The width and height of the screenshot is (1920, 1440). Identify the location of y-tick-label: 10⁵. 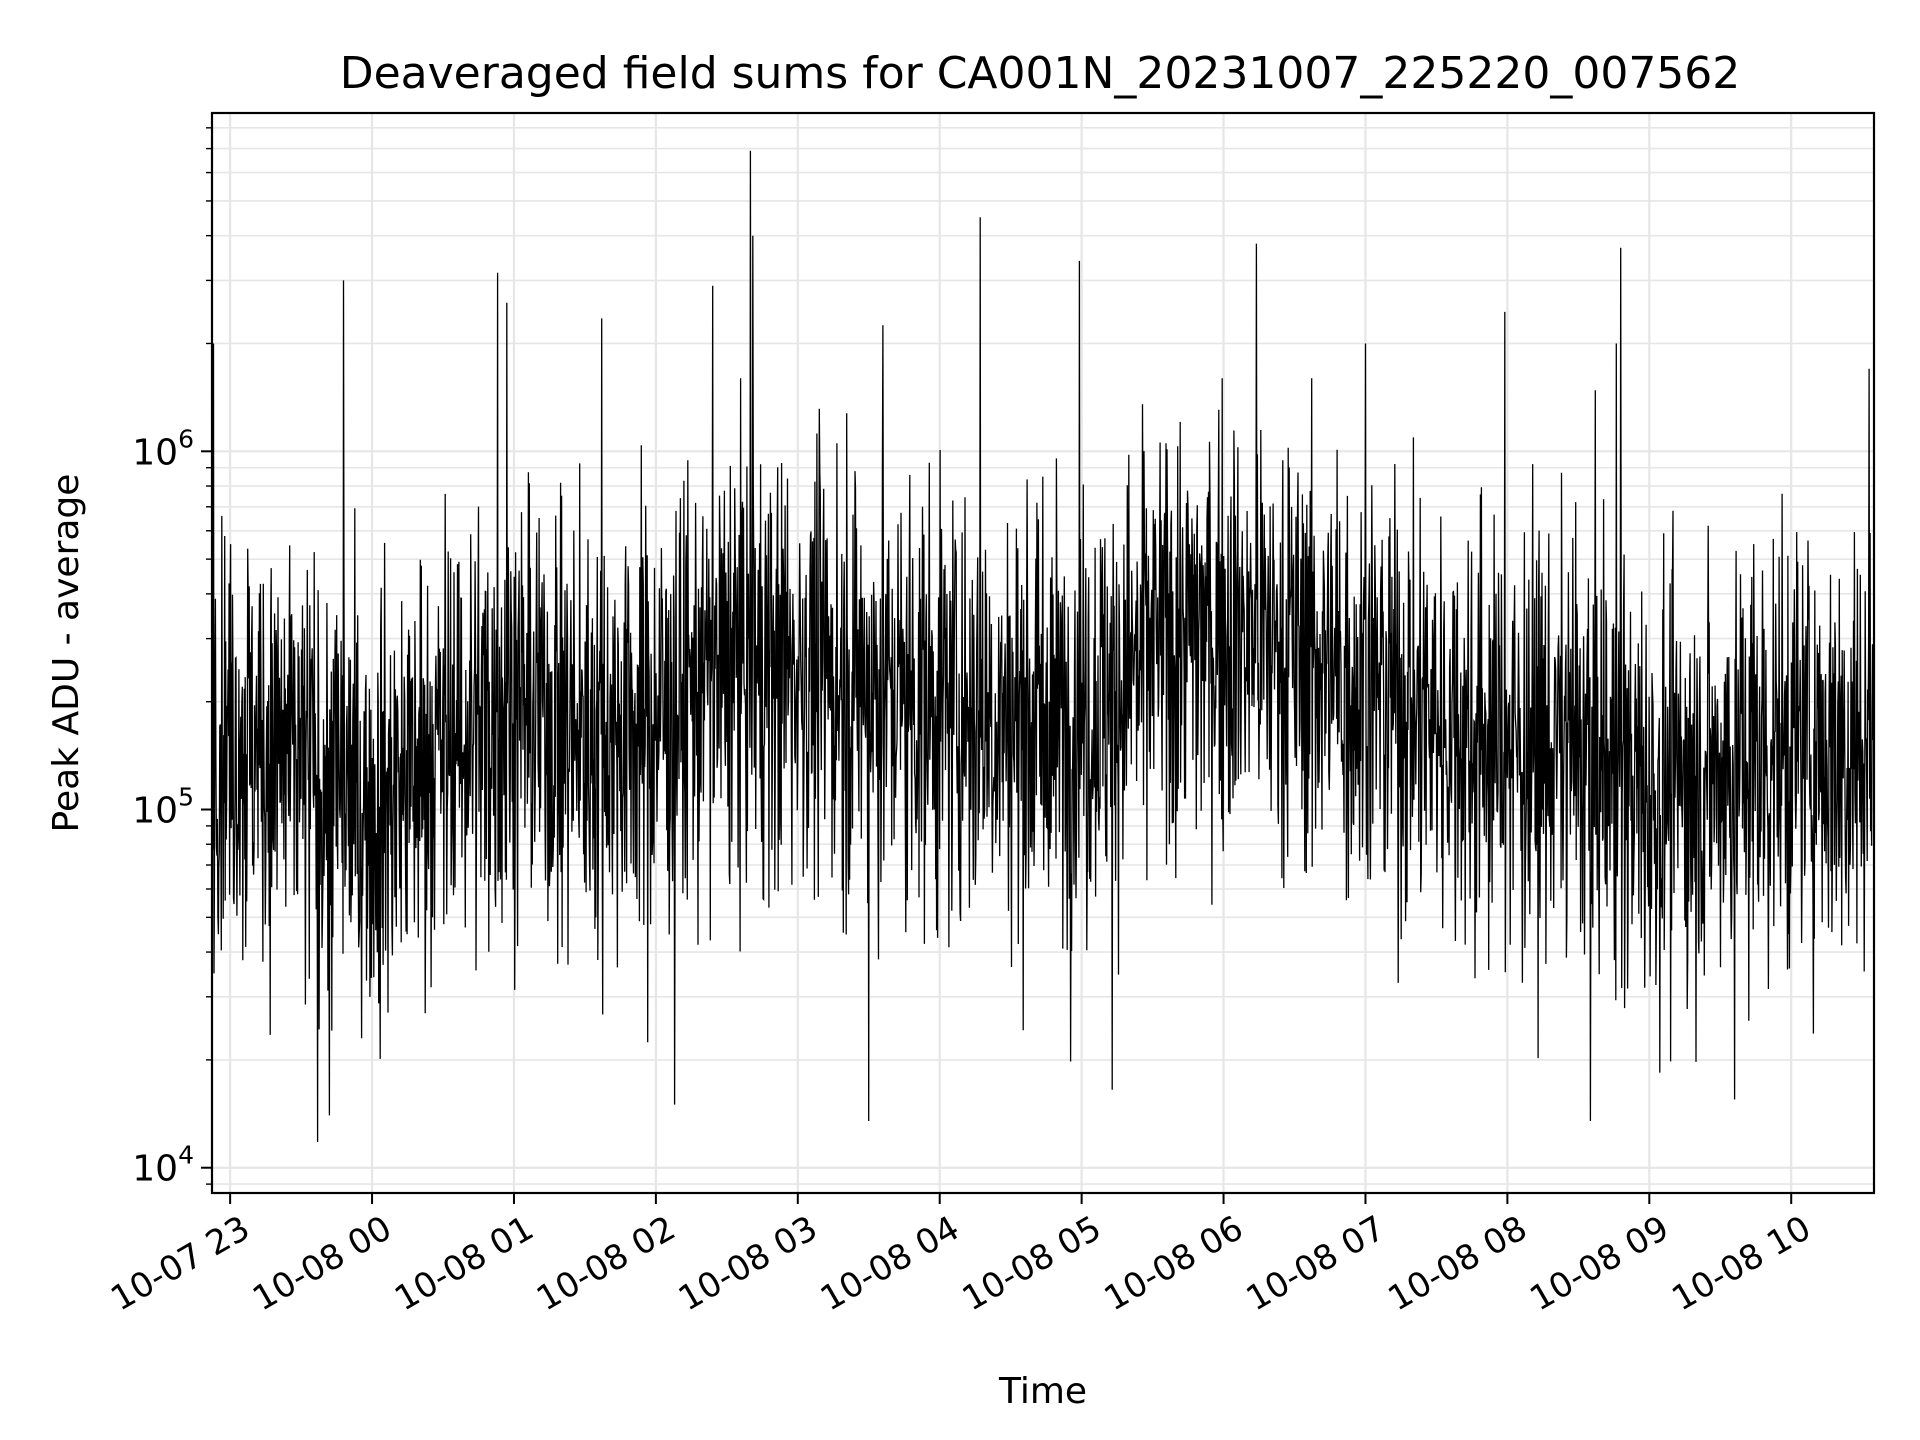
(163, 807).